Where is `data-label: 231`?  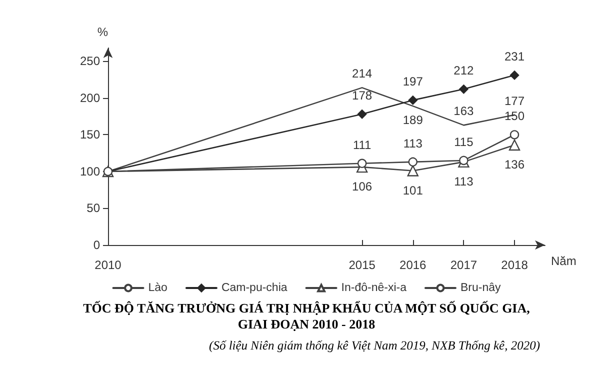 data-label: 231 is located at coordinates (514, 57).